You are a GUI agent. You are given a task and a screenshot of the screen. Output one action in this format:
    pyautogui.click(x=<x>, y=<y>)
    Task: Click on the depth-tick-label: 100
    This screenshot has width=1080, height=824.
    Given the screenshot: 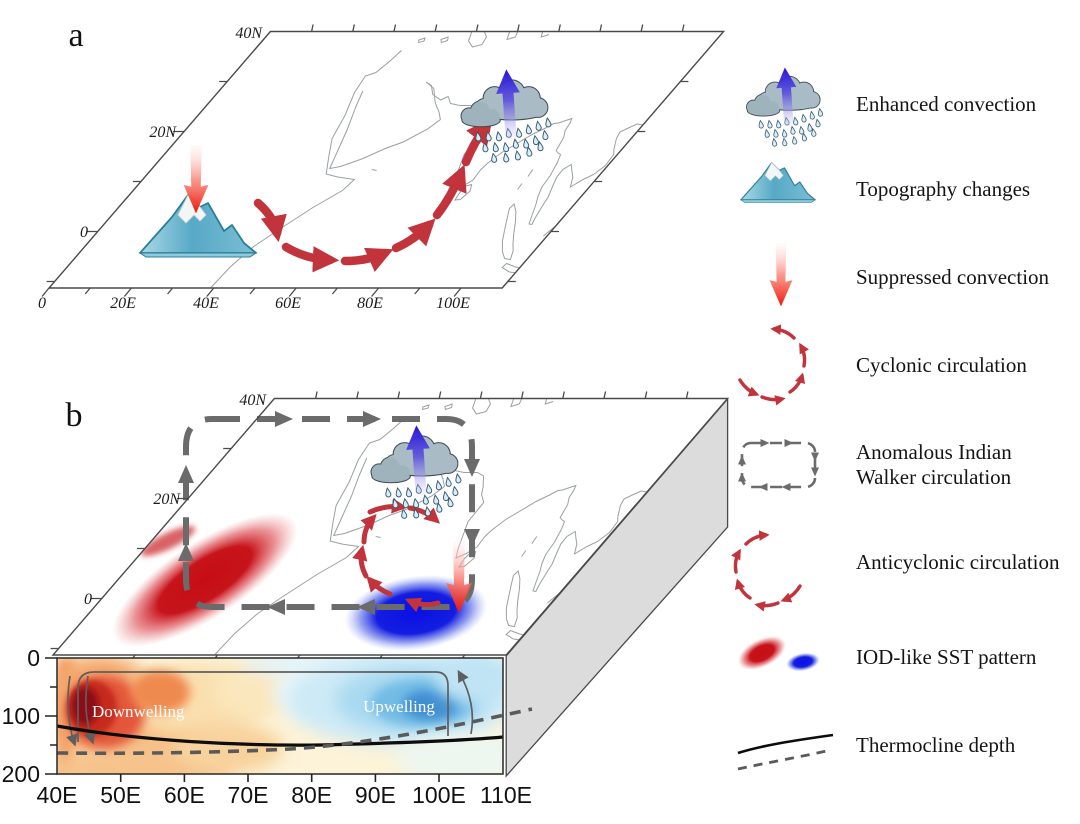 What is the action you would take?
    pyautogui.click(x=21, y=716)
    